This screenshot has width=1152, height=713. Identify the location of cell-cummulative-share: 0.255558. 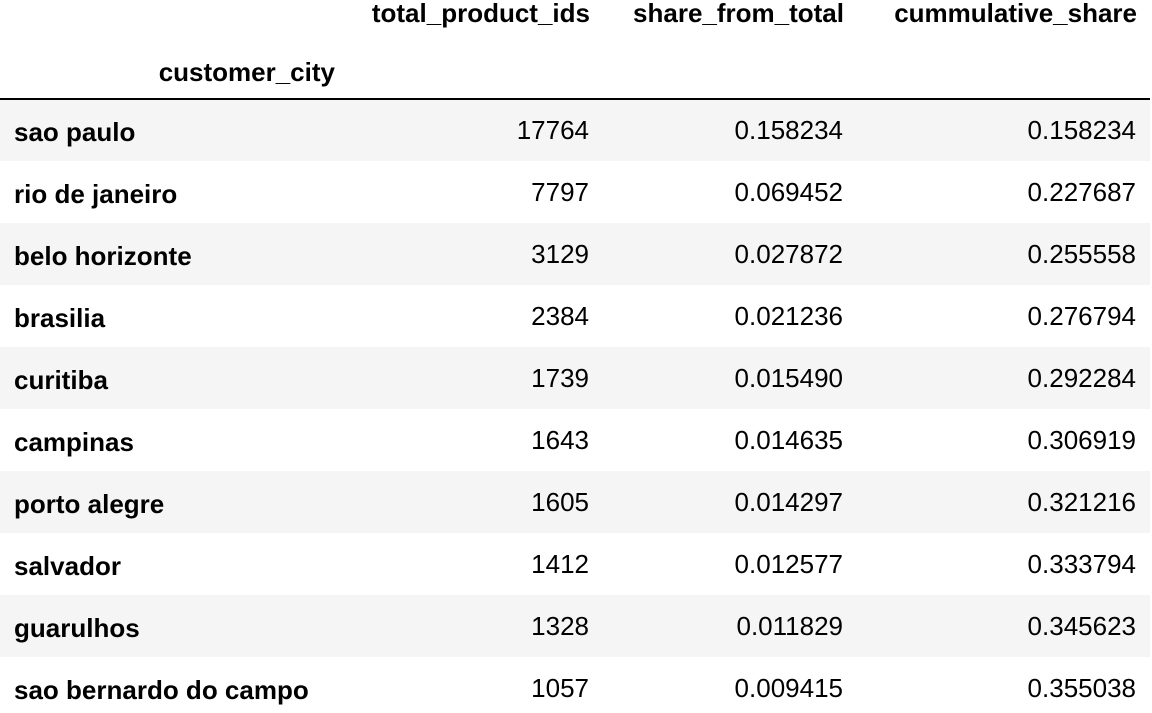
(1081, 253).